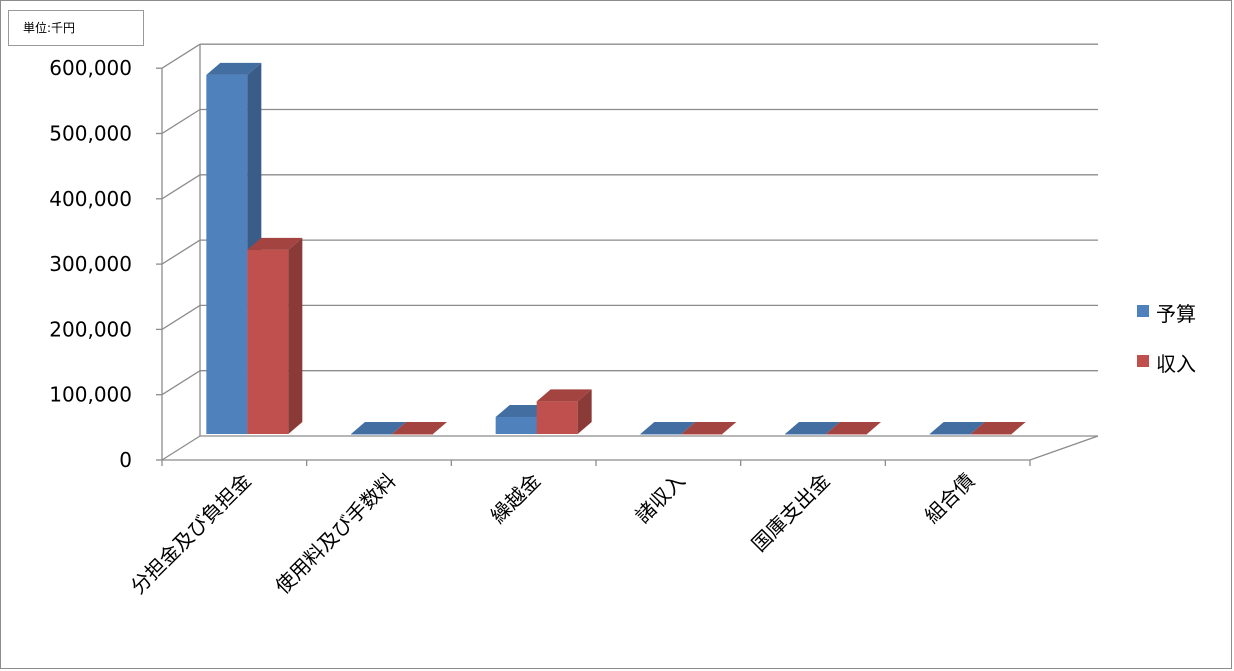  I want to click on legend-label: 予算, so click(1176, 314).